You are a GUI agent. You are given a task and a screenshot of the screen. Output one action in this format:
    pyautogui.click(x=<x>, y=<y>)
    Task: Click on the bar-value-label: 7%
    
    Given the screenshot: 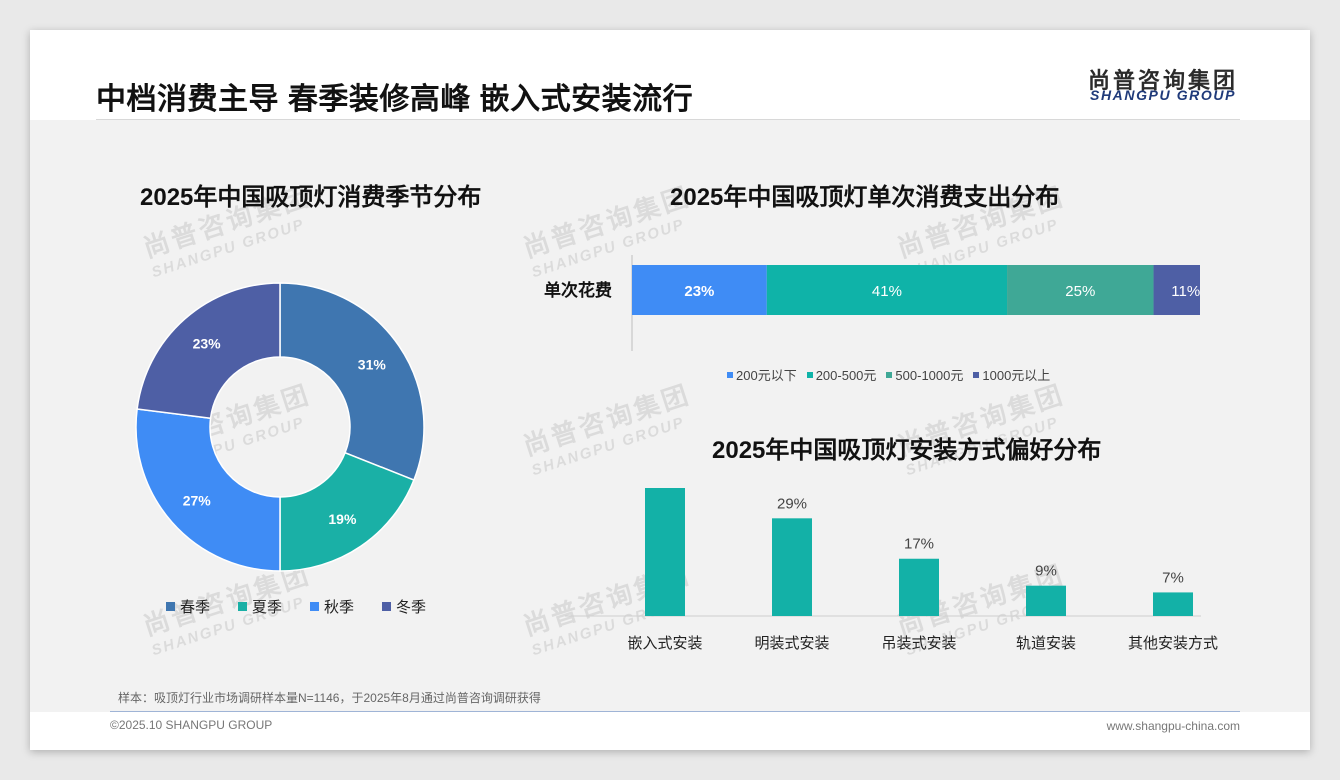 What is the action you would take?
    pyautogui.click(x=1173, y=577)
    